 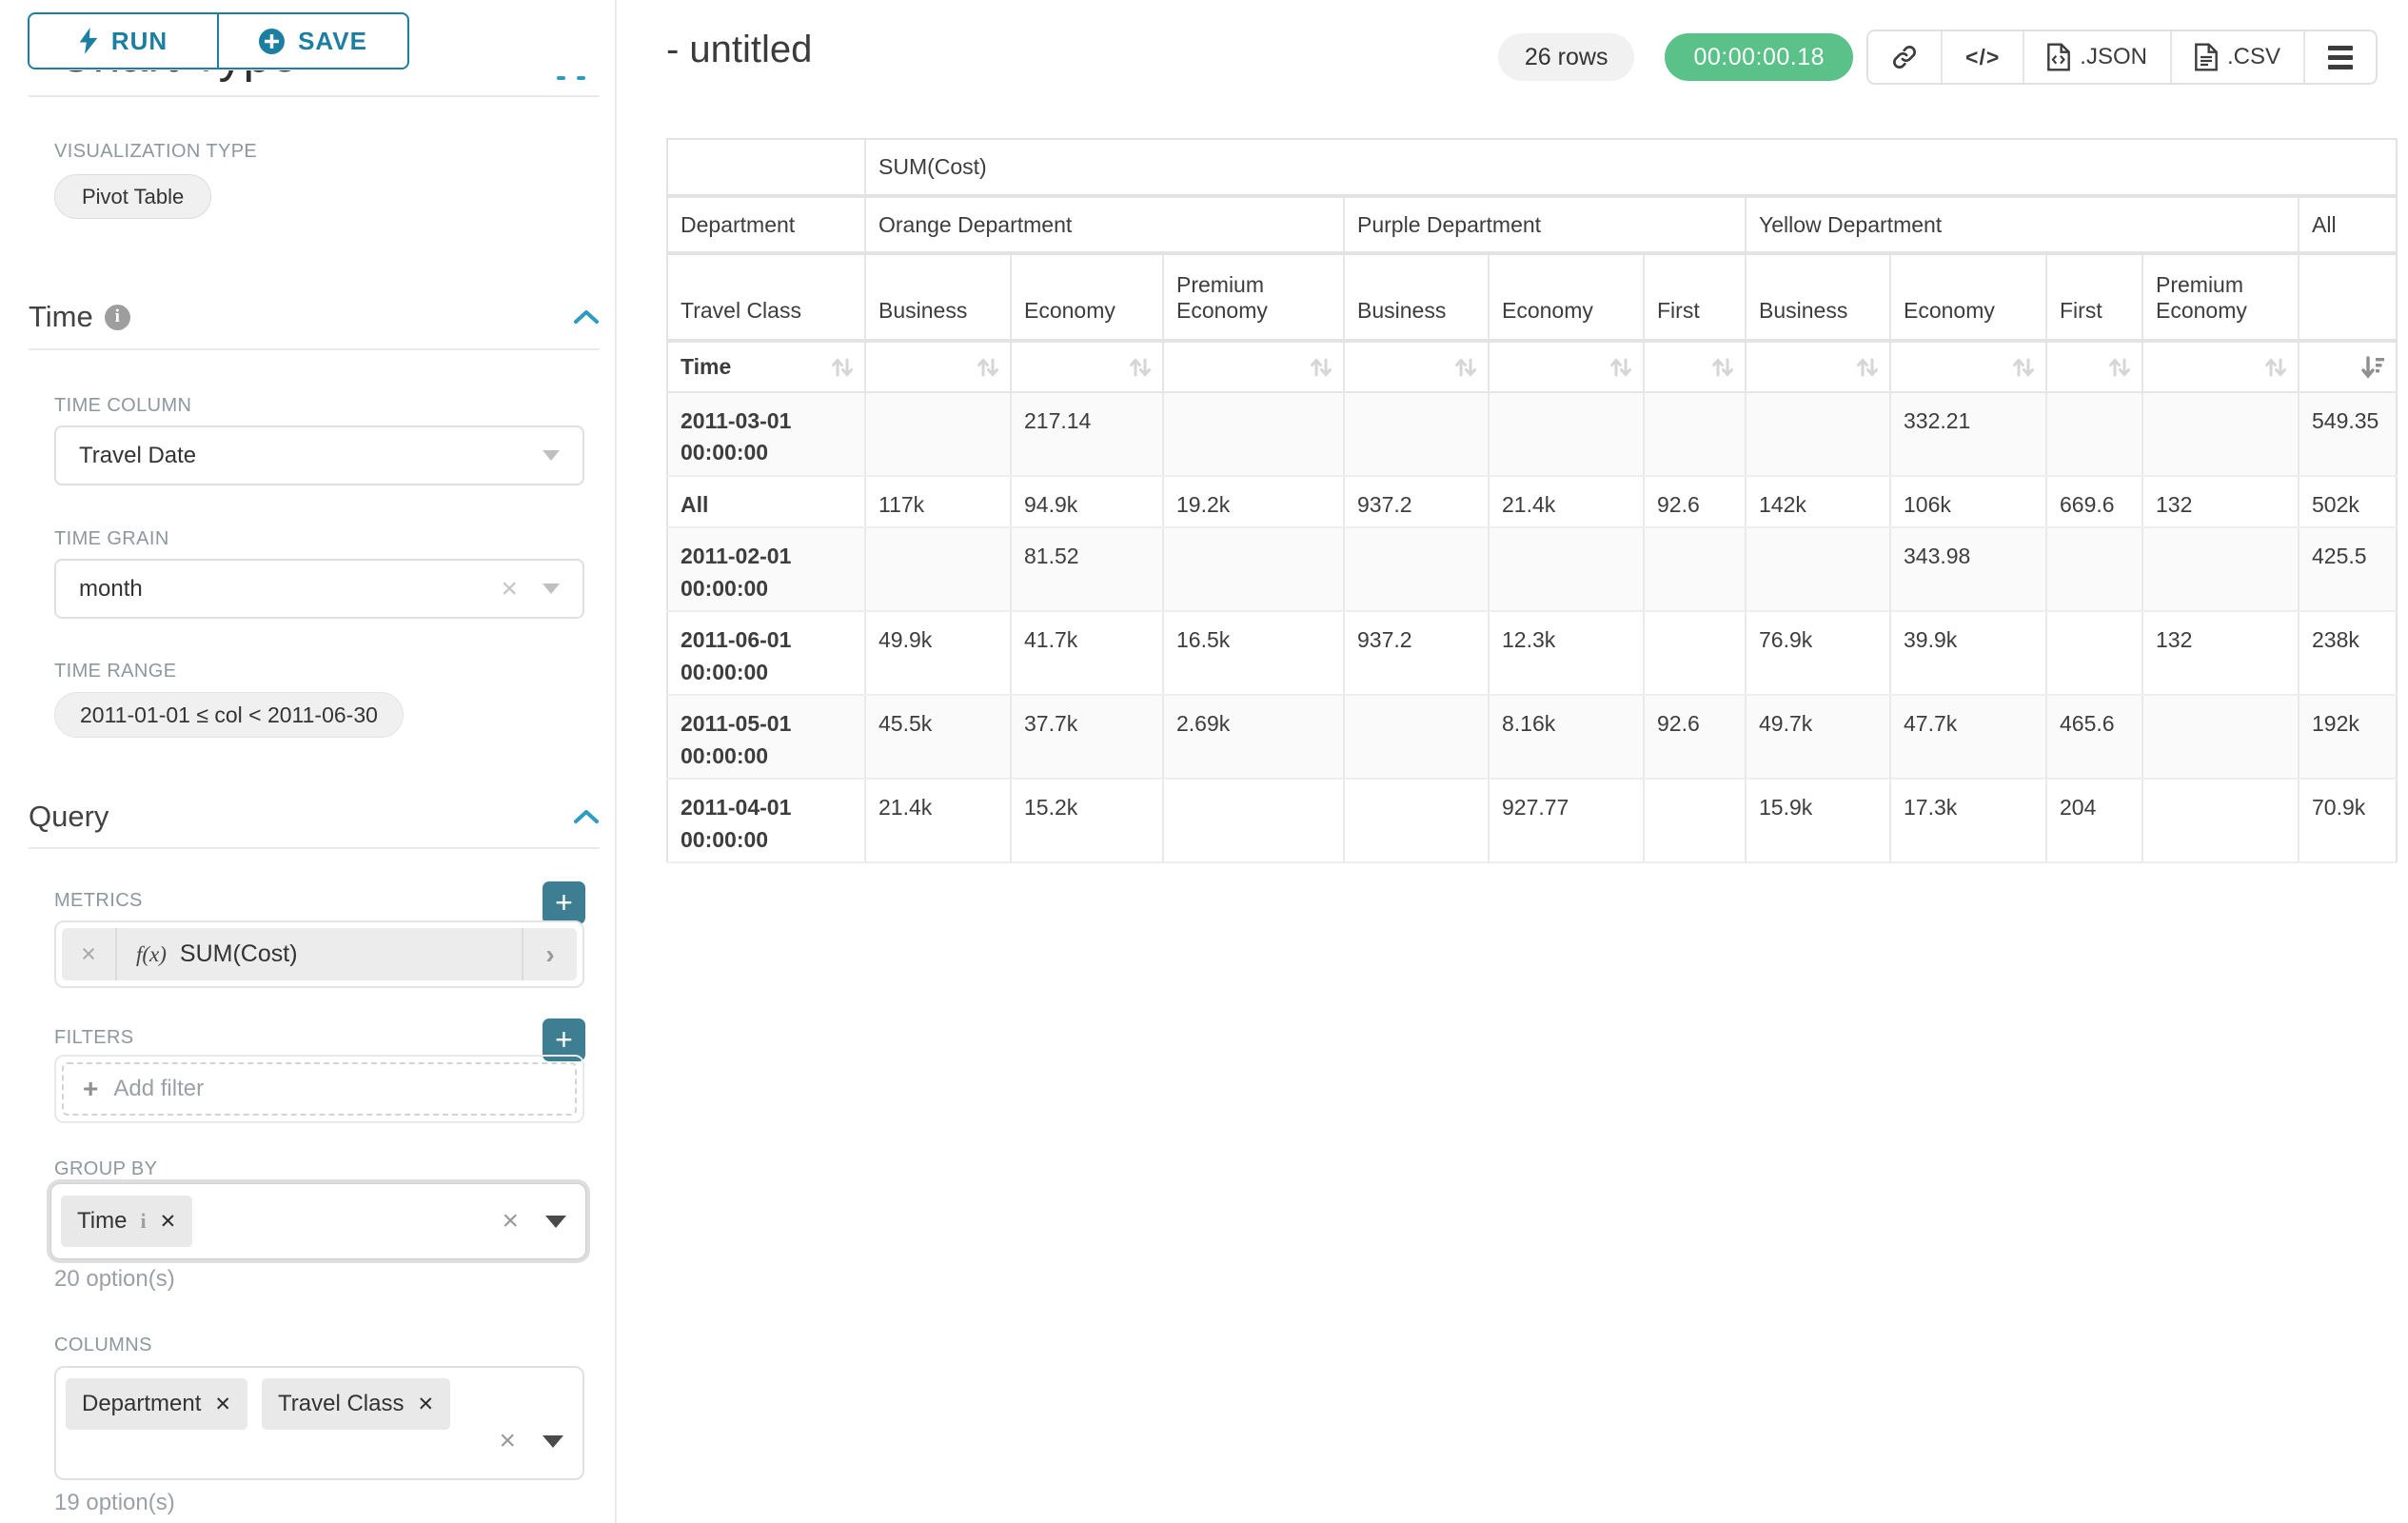 I want to click on menu-button, so click(x=2340, y=57).